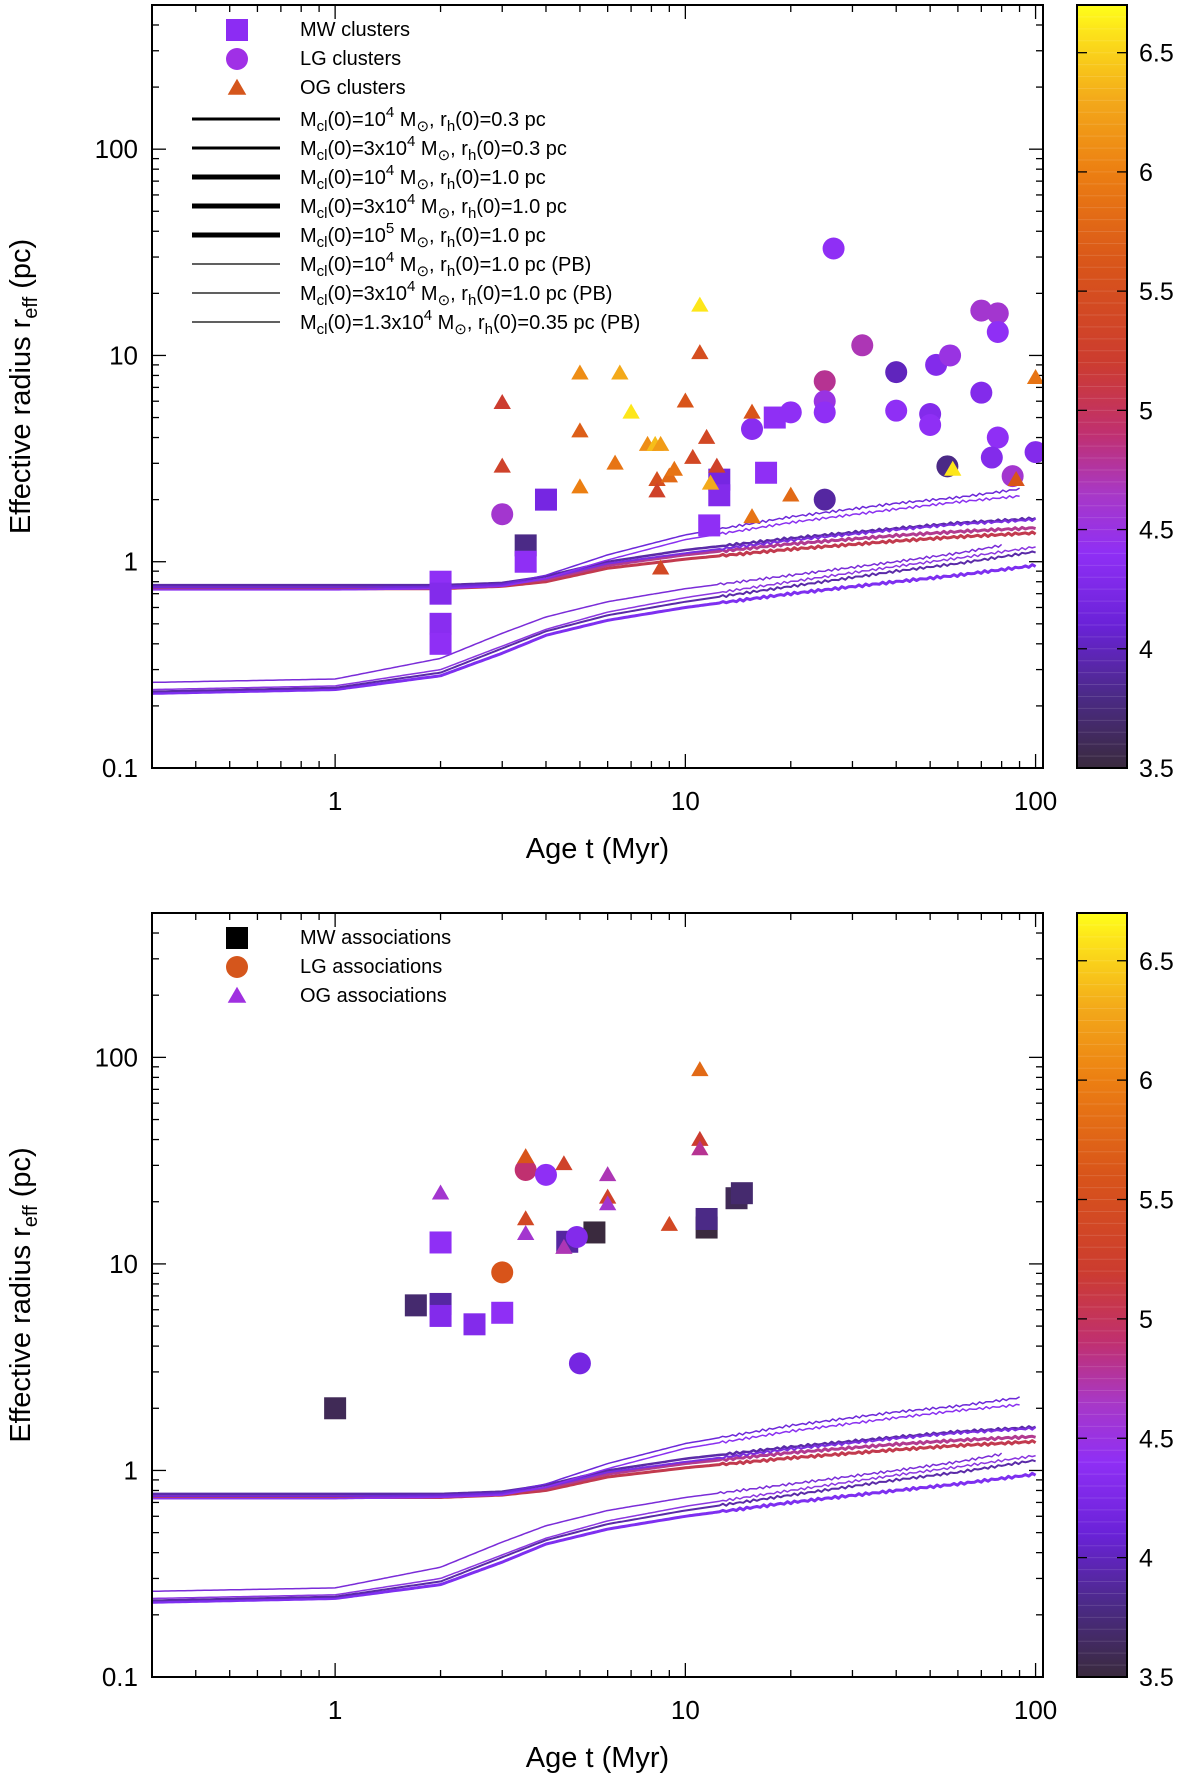  What do you see at coordinates (470, 322) in the screenshot?
I see `legend-line-label: Mcl(0)=1.3x104 M⊙, rh(0)=0.35 pc (PB)` at bounding box center [470, 322].